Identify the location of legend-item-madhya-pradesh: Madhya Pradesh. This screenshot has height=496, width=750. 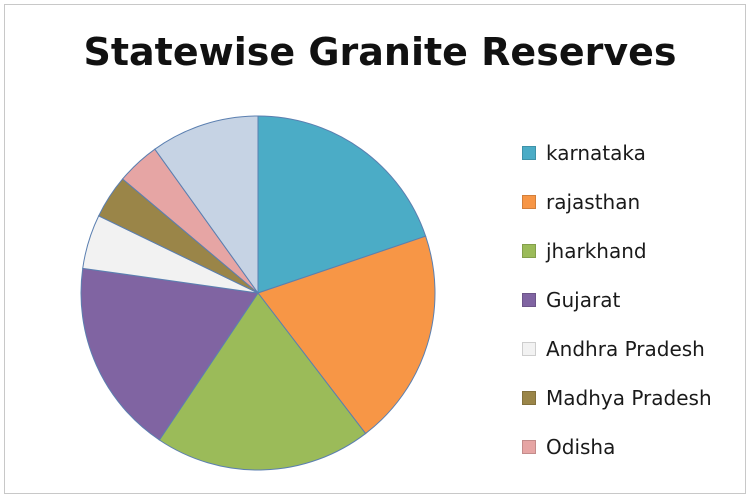
(617, 397).